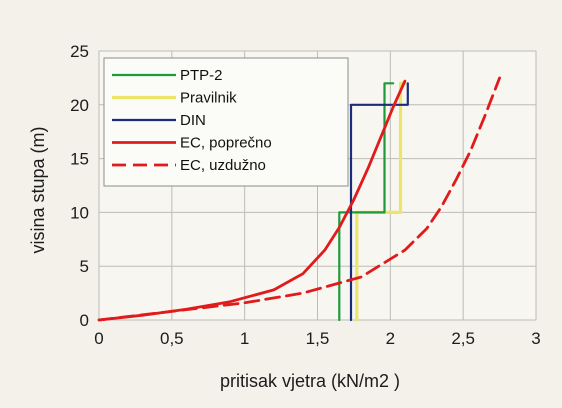  I want to click on y-tick-label: 25, so click(79, 51).